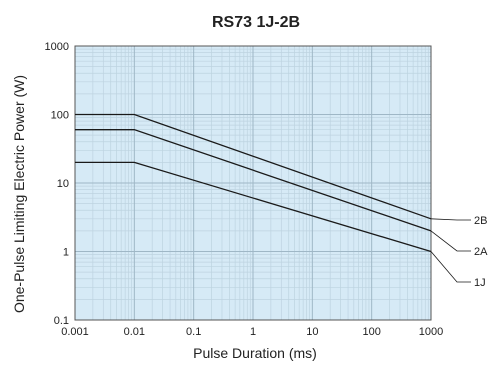 The width and height of the screenshot is (489, 369). What do you see at coordinates (312, 332) in the screenshot?
I see `x-tick-label: 10` at bounding box center [312, 332].